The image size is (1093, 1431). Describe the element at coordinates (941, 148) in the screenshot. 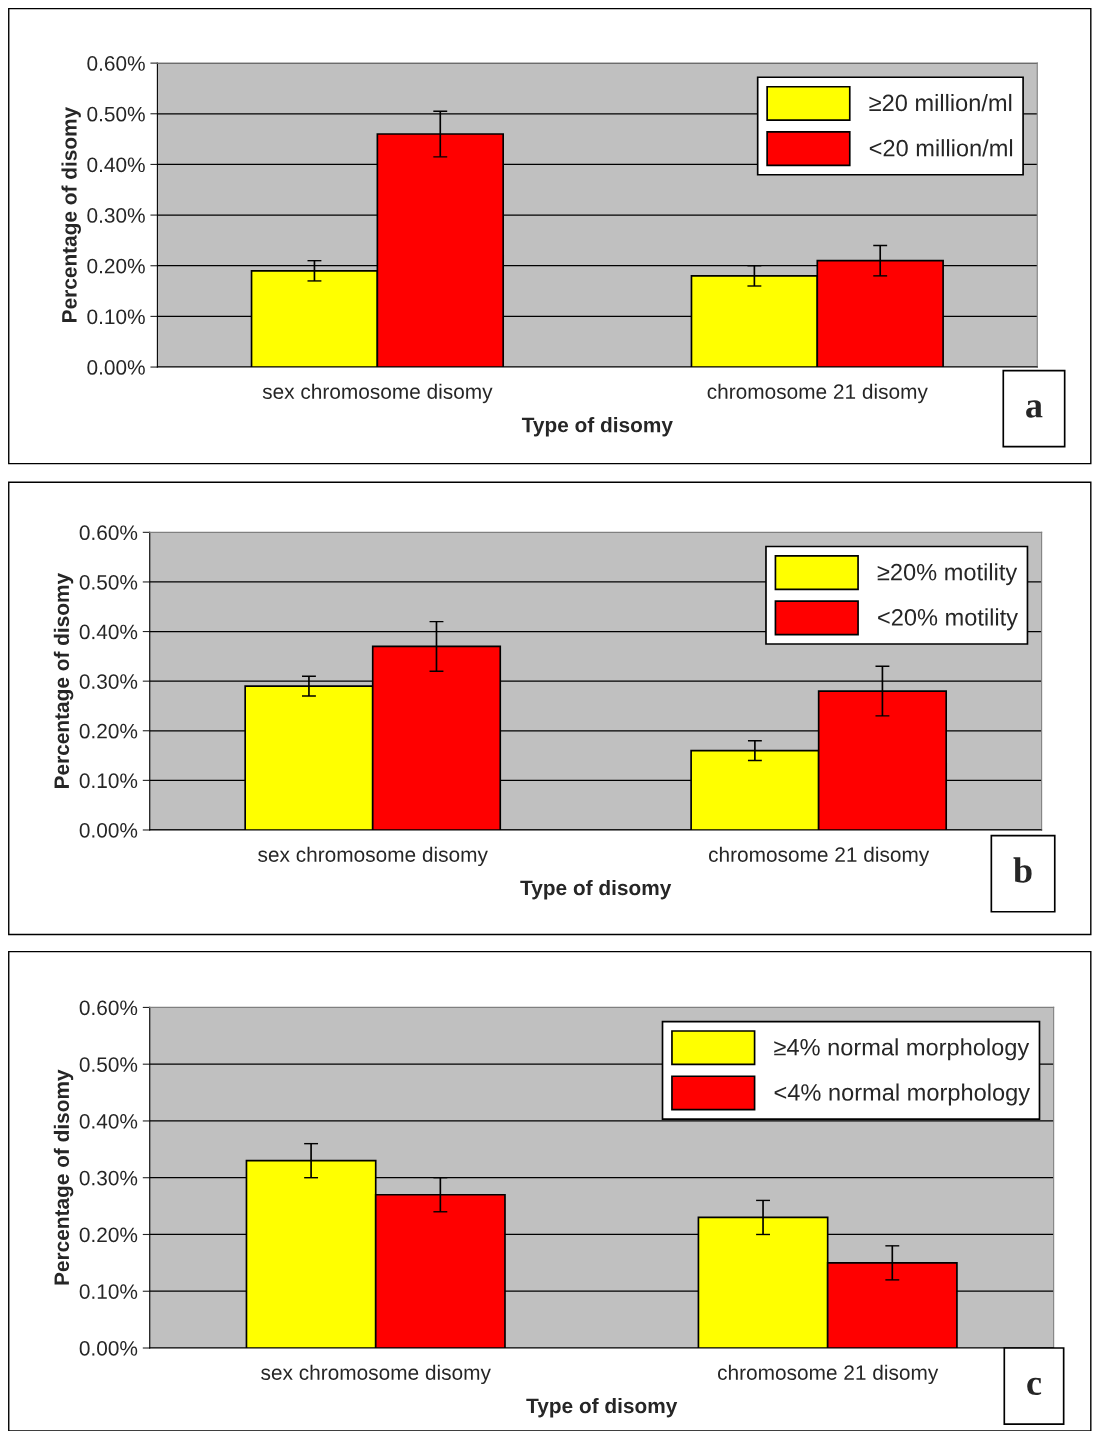

I see `legend-label: <20 million/ml` at that location.